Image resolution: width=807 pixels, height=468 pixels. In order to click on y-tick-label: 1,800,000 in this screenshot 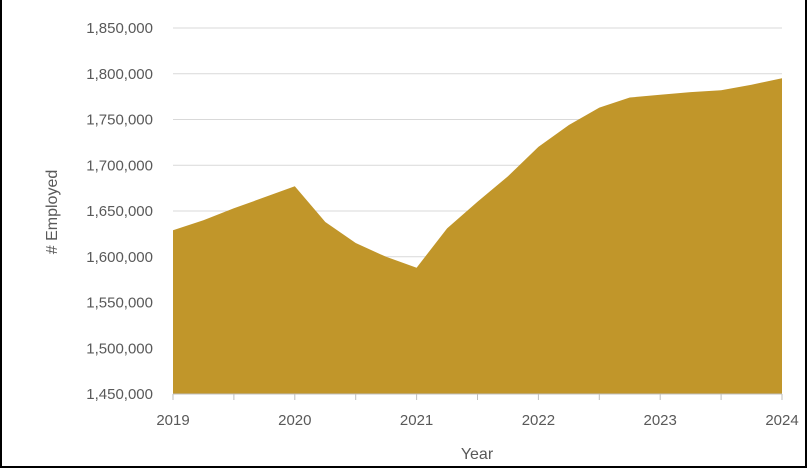, I will do `click(119, 74)`.